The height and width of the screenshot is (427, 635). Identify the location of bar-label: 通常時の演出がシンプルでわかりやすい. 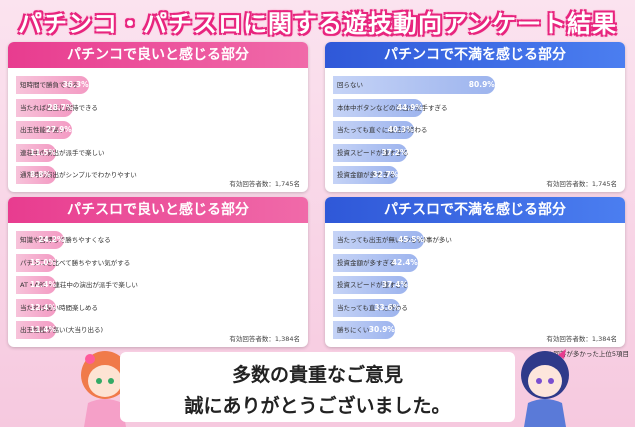
(78, 175).